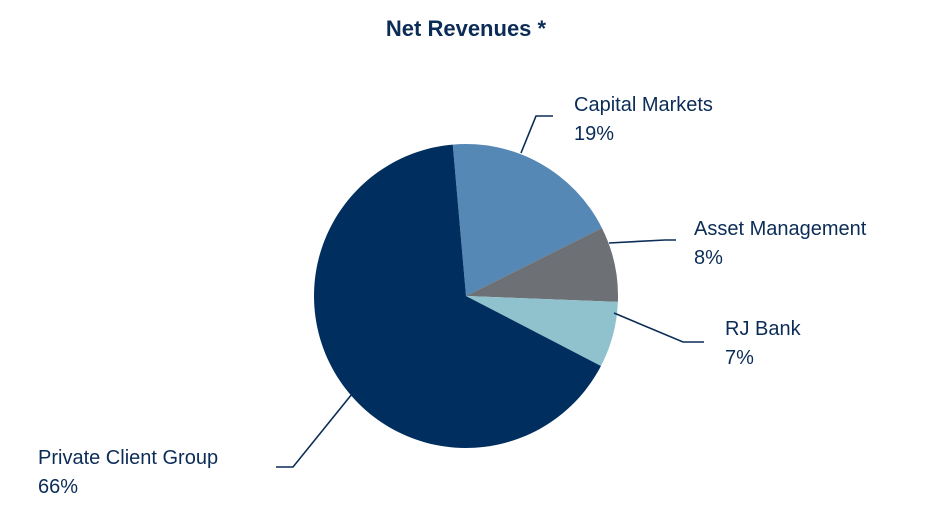 The width and height of the screenshot is (932, 532). What do you see at coordinates (642, 241) in the screenshot?
I see `leader-line-asset-management` at bounding box center [642, 241].